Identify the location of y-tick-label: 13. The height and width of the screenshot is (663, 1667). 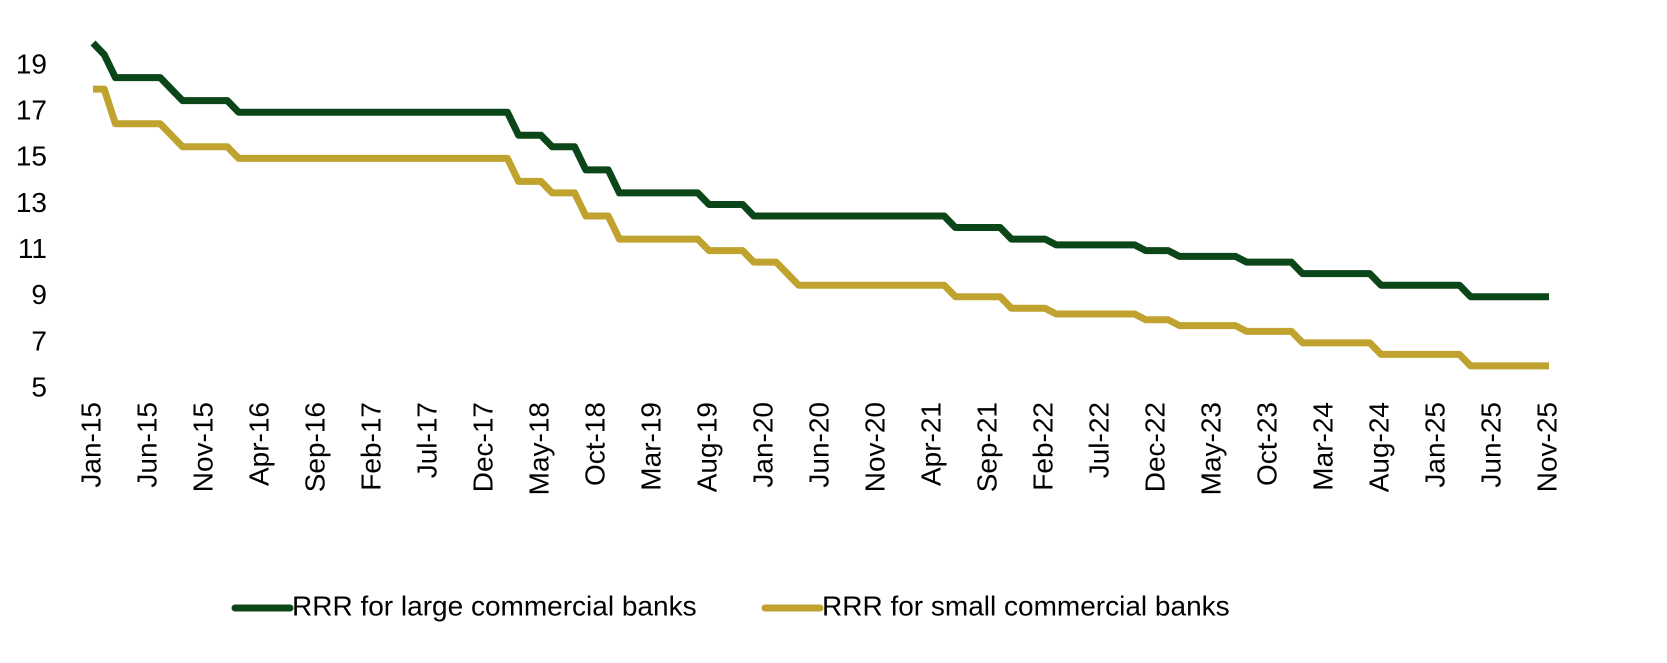
(31, 202).